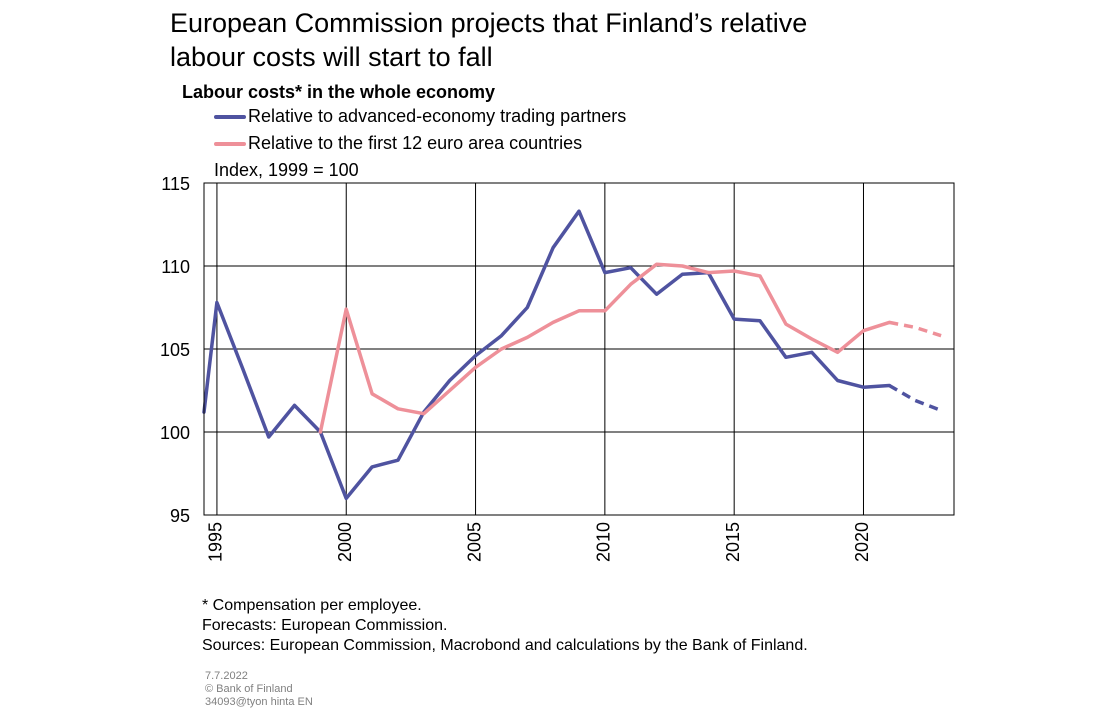  What do you see at coordinates (259, 702) in the screenshot?
I see `chart-code: 34093@tyon hinta EN` at bounding box center [259, 702].